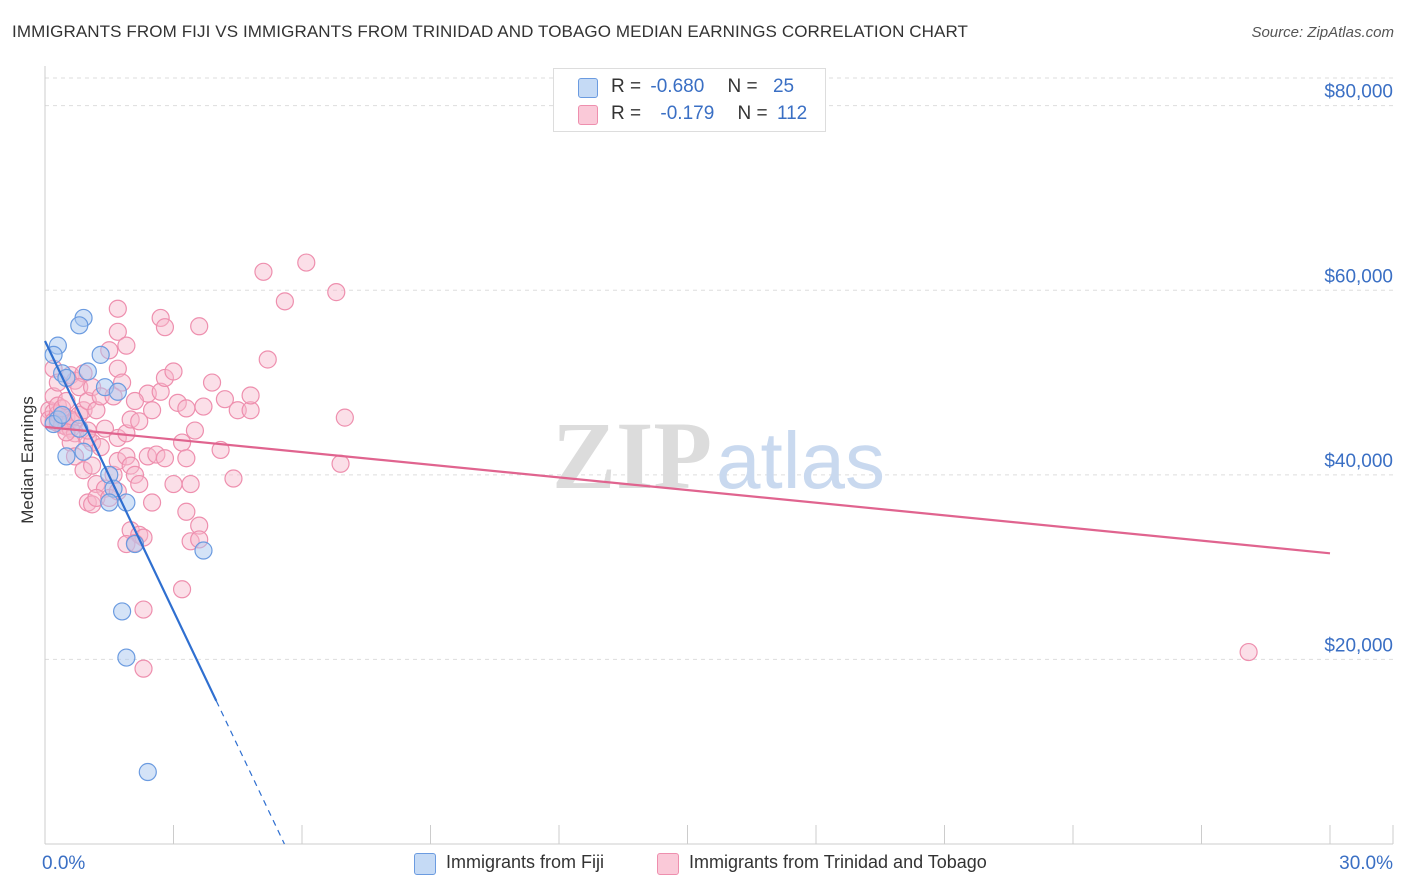 The height and width of the screenshot is (892, 1406). I want to click on tt-swatch, so click(588, 115).